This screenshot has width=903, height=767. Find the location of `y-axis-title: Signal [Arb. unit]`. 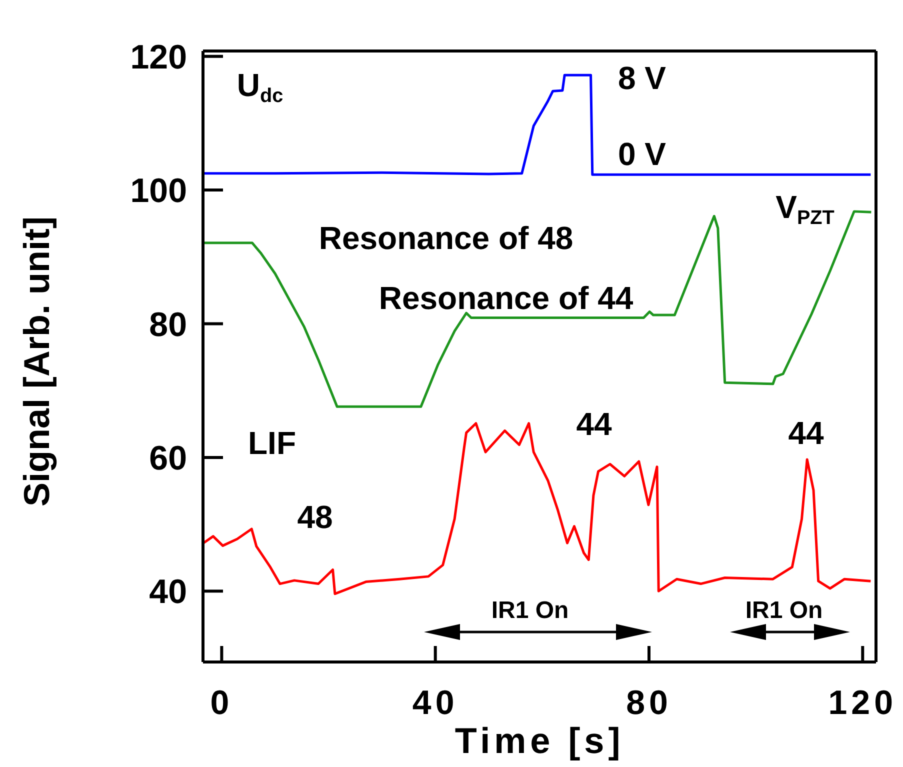

y-axis-title: Signal [Arb. unit] is located at coordinates (36, 361).